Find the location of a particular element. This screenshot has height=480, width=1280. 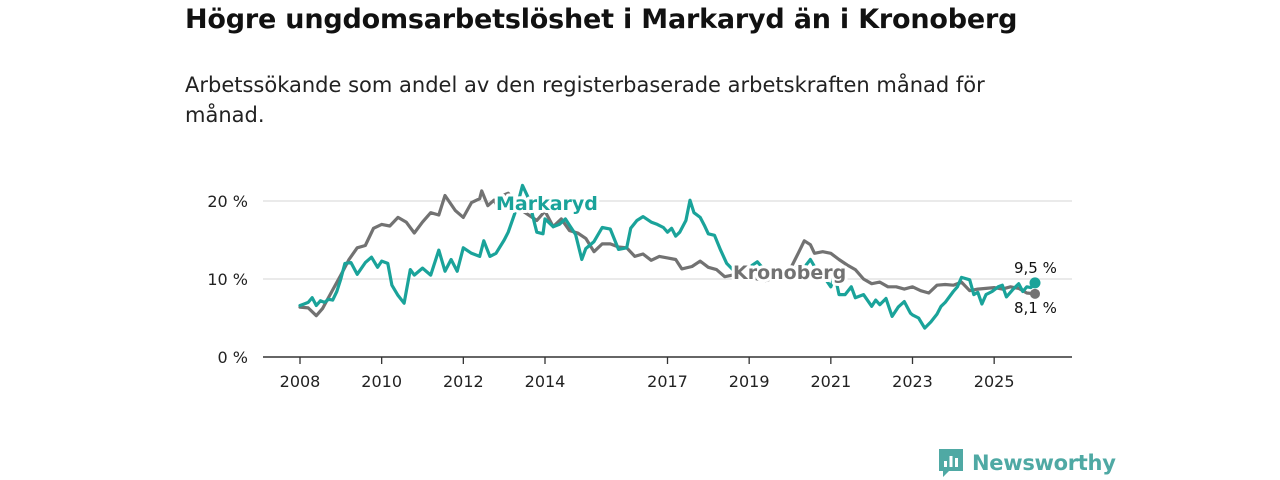

x-tick-label: 2021 is located at coordinates (830, 381).